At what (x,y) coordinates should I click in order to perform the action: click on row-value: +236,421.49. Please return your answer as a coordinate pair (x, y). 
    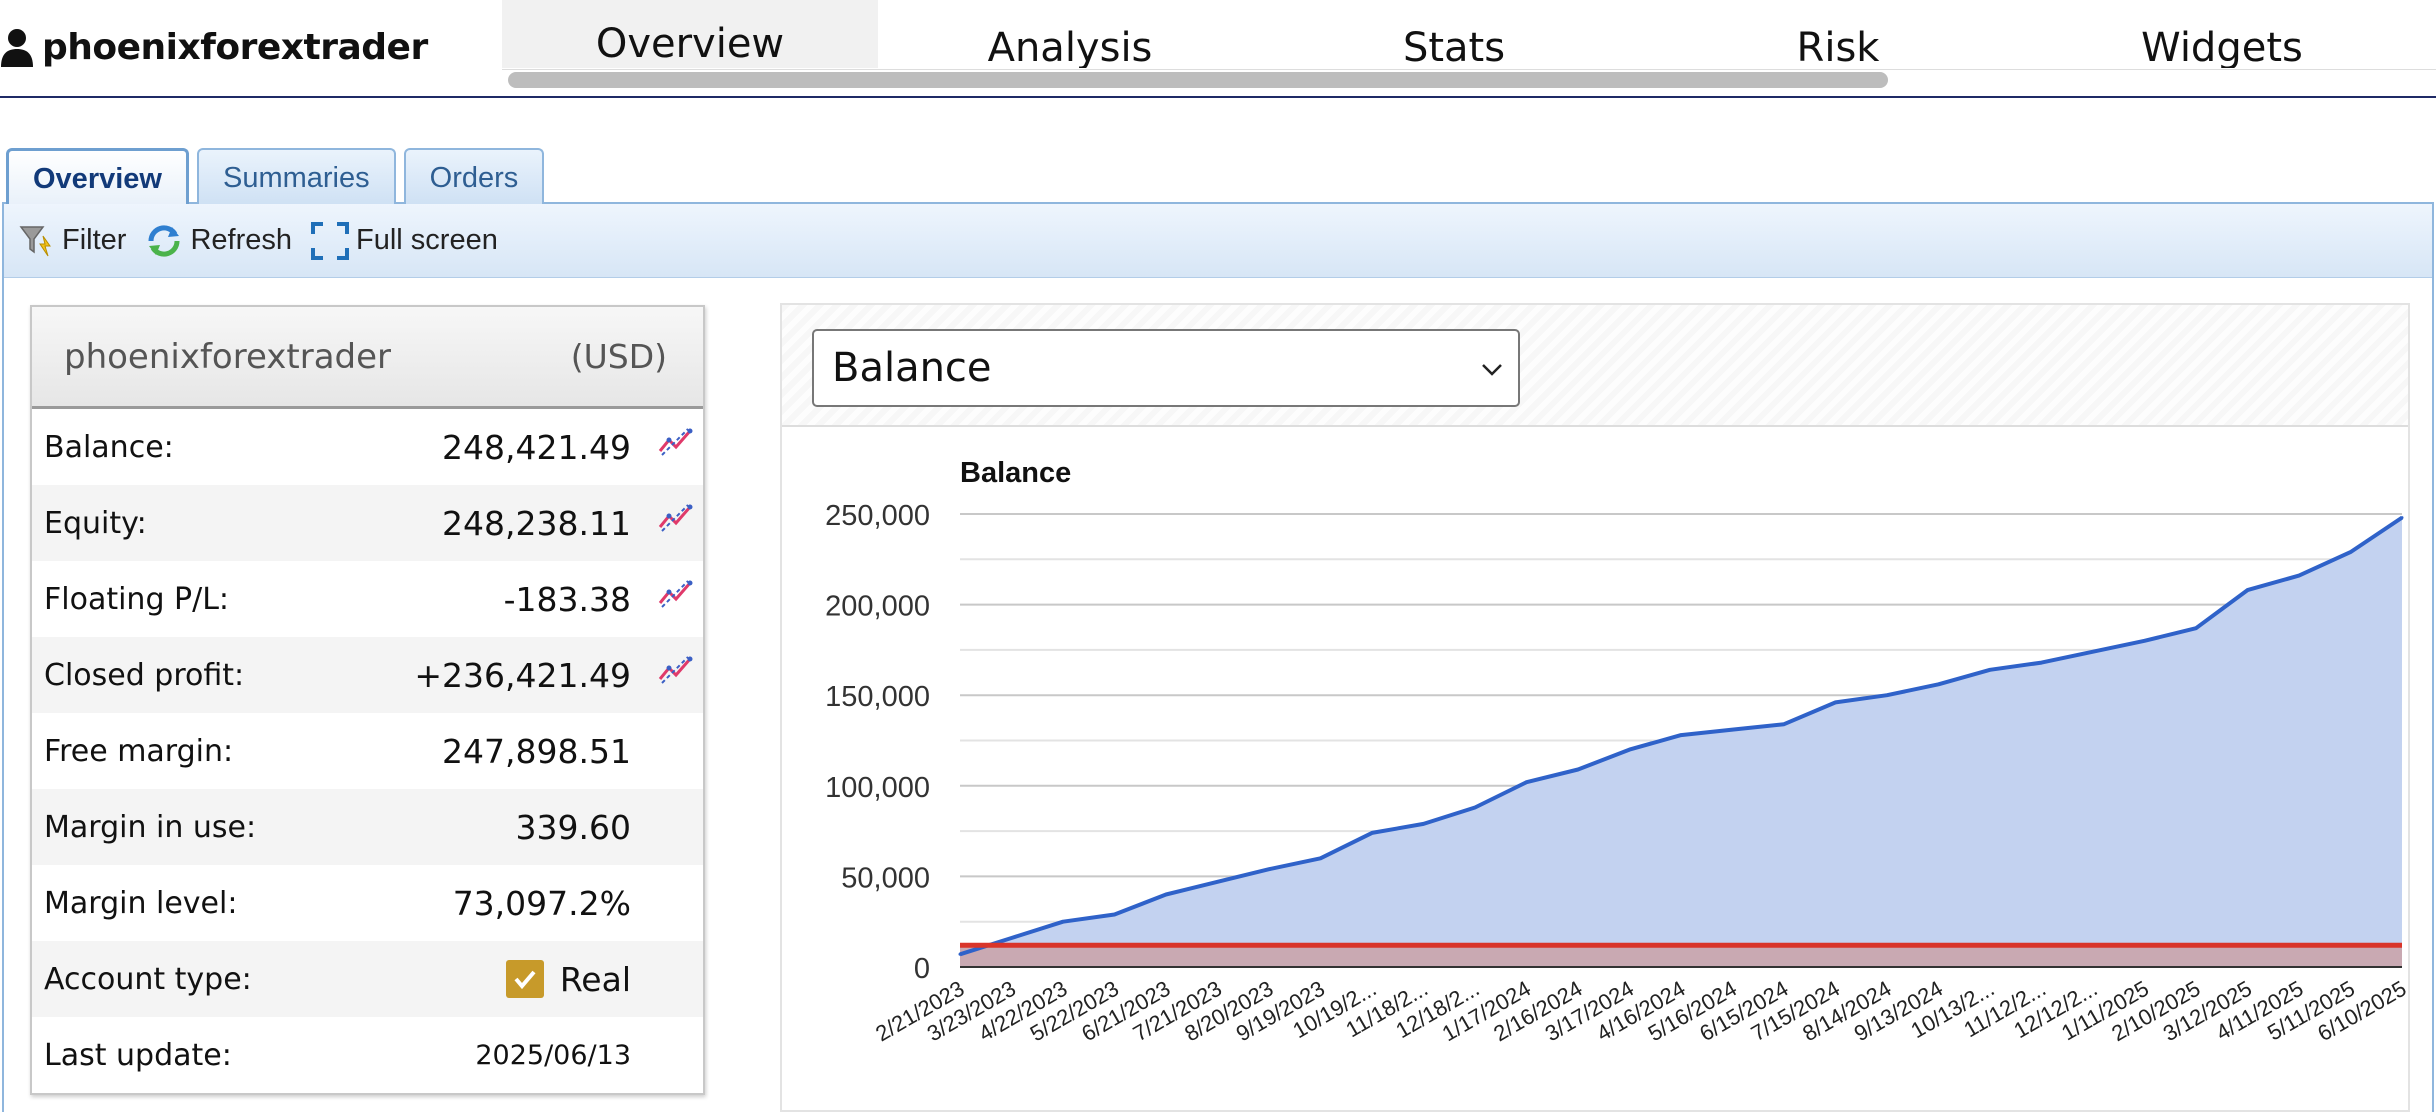
    Looking at the image, I should click on (522, 675).